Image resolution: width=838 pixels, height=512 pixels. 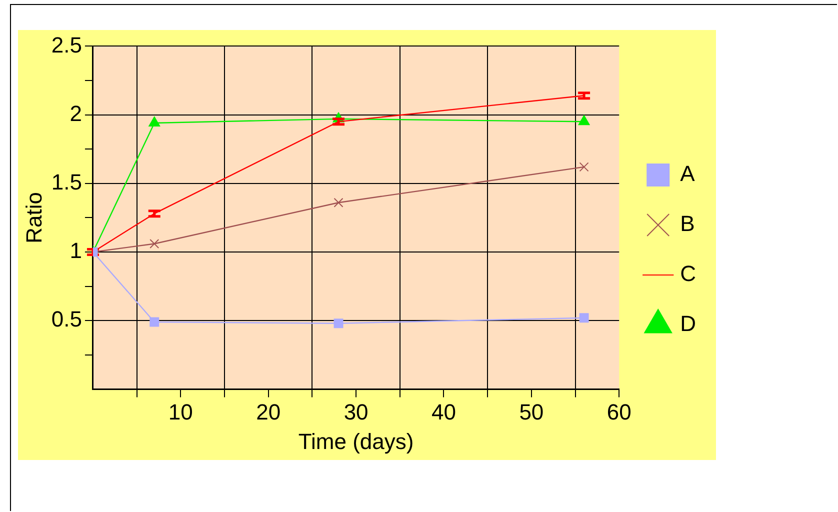 What do you see at coordinates (687, 223) in the screenshot?
I see `legend-label: B` at bounding box center [687, 223].